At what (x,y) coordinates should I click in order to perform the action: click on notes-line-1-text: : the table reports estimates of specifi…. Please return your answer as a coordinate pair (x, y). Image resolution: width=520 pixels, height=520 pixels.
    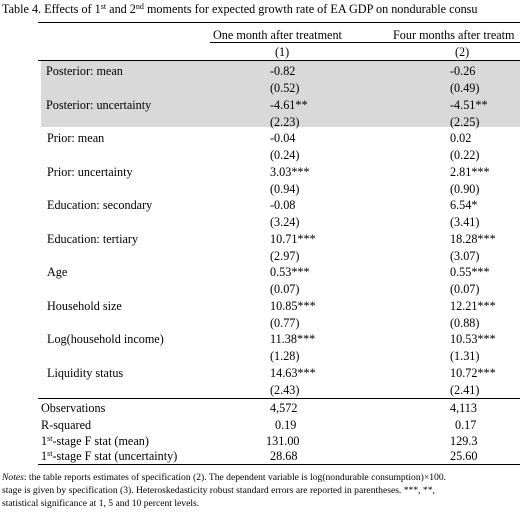
    Looking at the image, I should click on (235, 477).